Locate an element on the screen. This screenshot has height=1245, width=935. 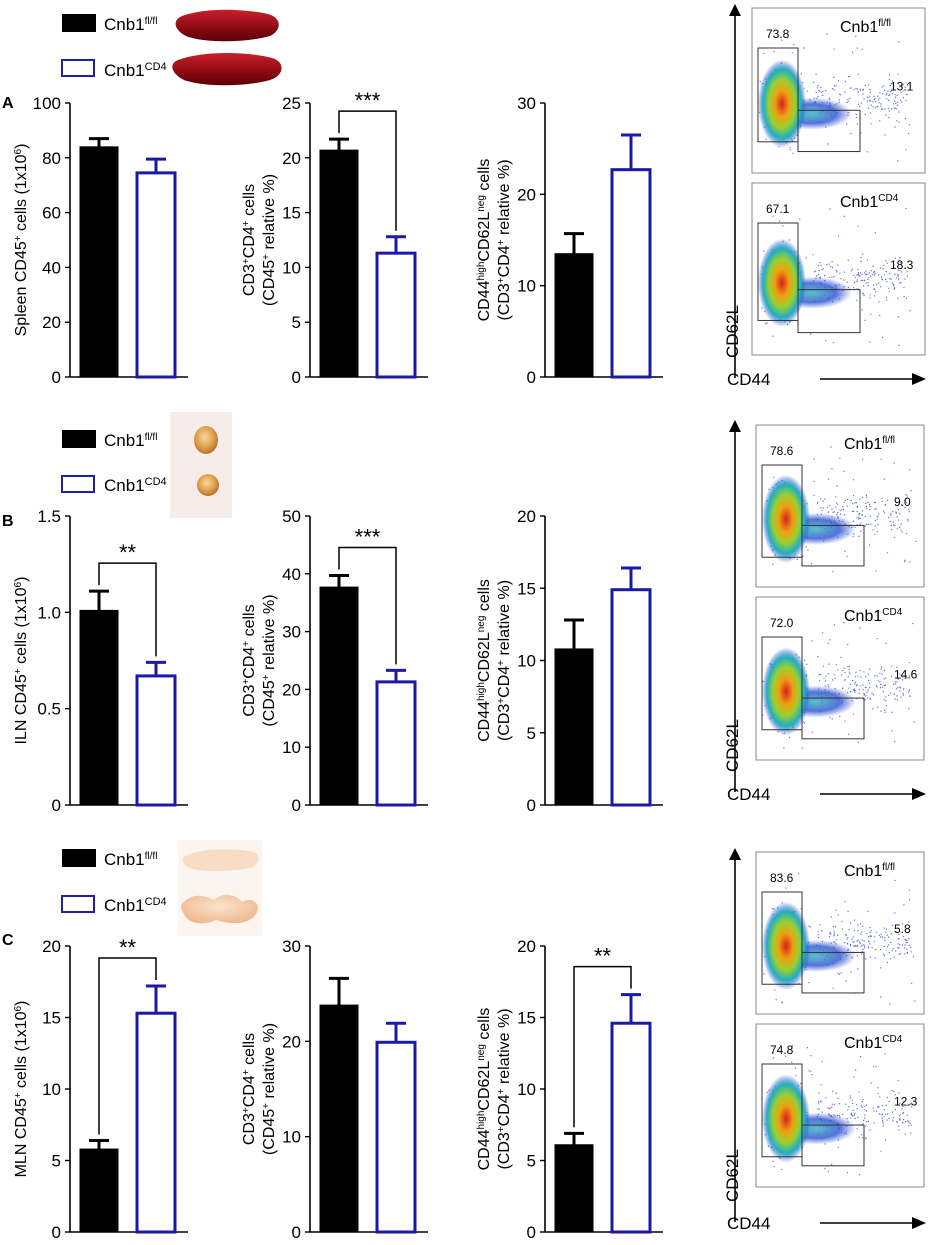
gate-left-percent: 83.6 is located at coordinates (782, 878).